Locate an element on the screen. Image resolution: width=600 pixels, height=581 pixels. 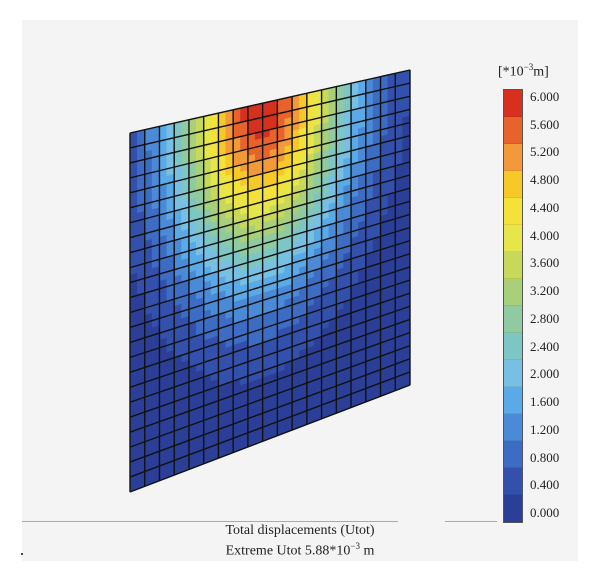
legend-value: 4.400 is located at coordinates (545, 207).